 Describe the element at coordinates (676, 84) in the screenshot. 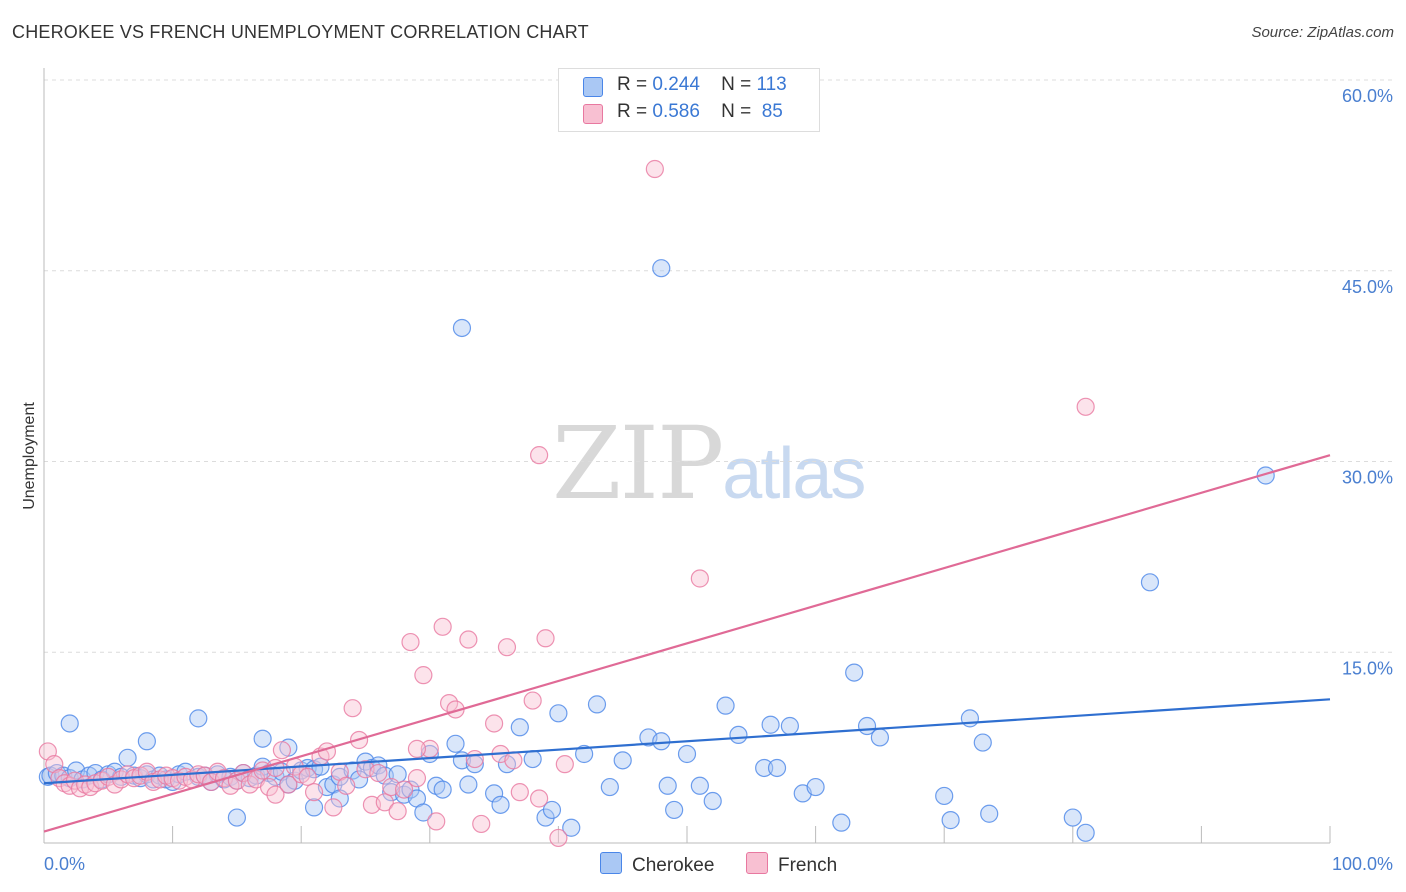

I see `r-value: 0.244` at that location.